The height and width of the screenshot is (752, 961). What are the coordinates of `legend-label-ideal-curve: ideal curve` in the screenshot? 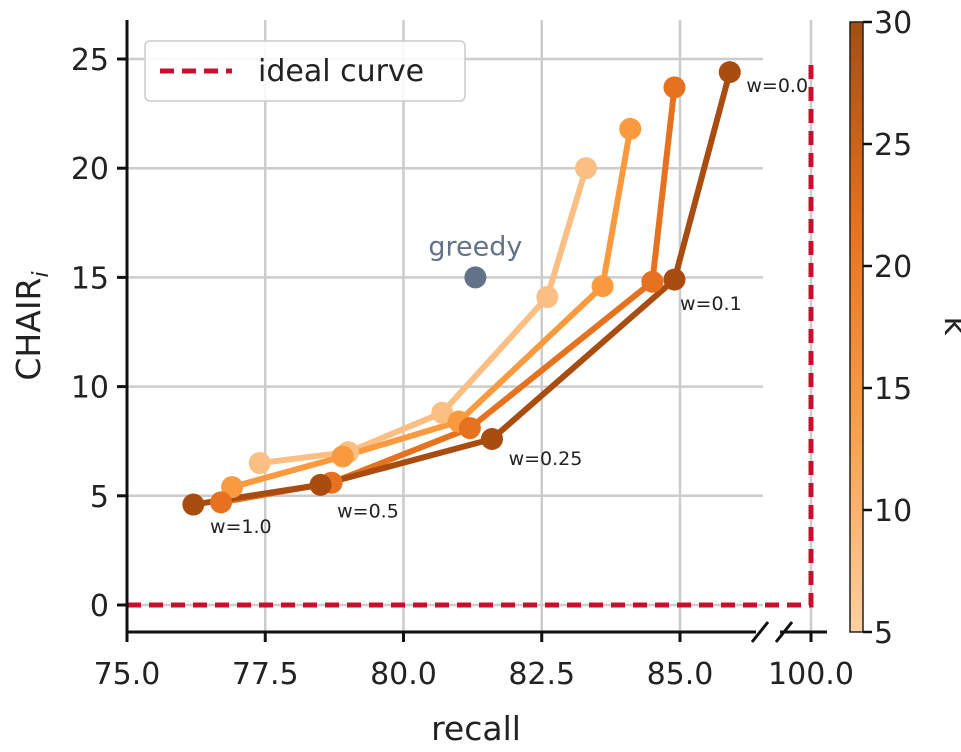 It's located at (341, 71).